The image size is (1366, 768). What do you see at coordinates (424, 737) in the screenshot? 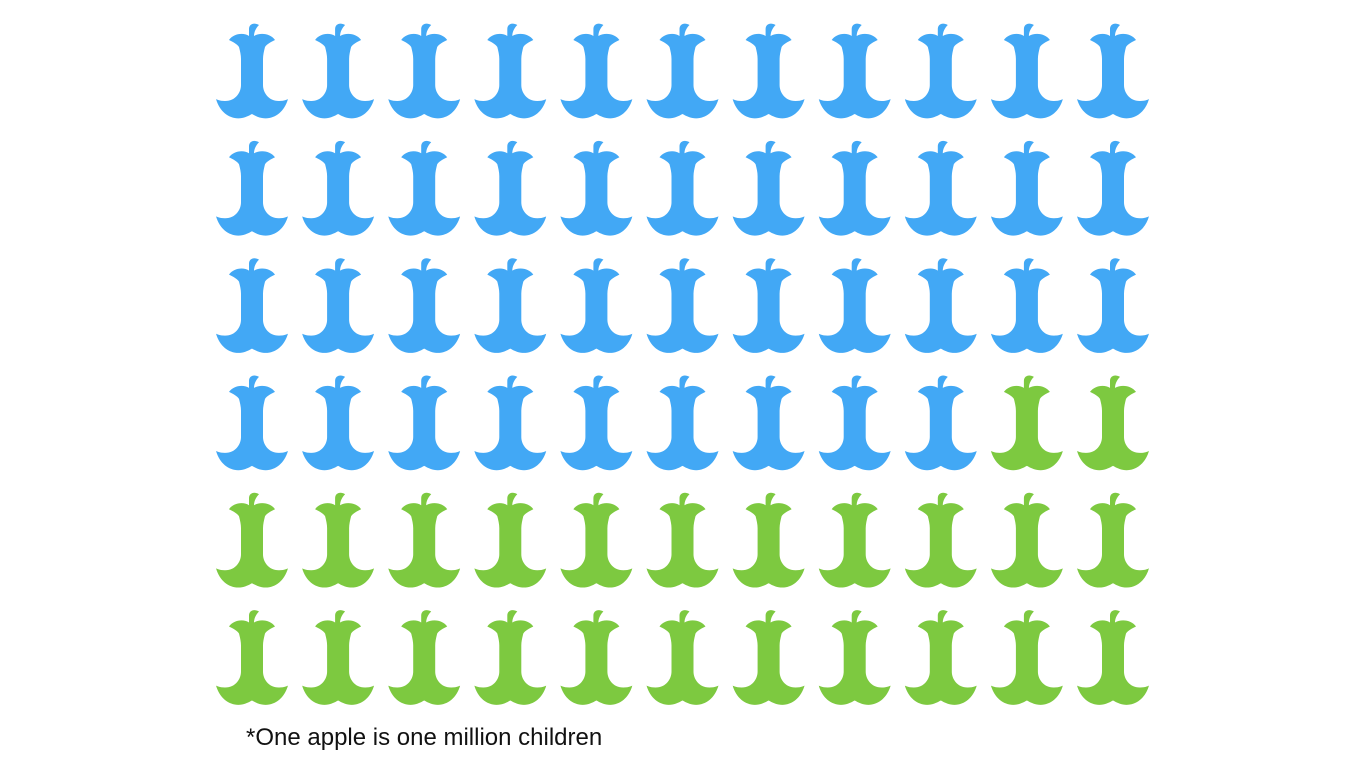
I see `footnote-unit-note: *One apple is one million children` at bounding box center [424, 737].